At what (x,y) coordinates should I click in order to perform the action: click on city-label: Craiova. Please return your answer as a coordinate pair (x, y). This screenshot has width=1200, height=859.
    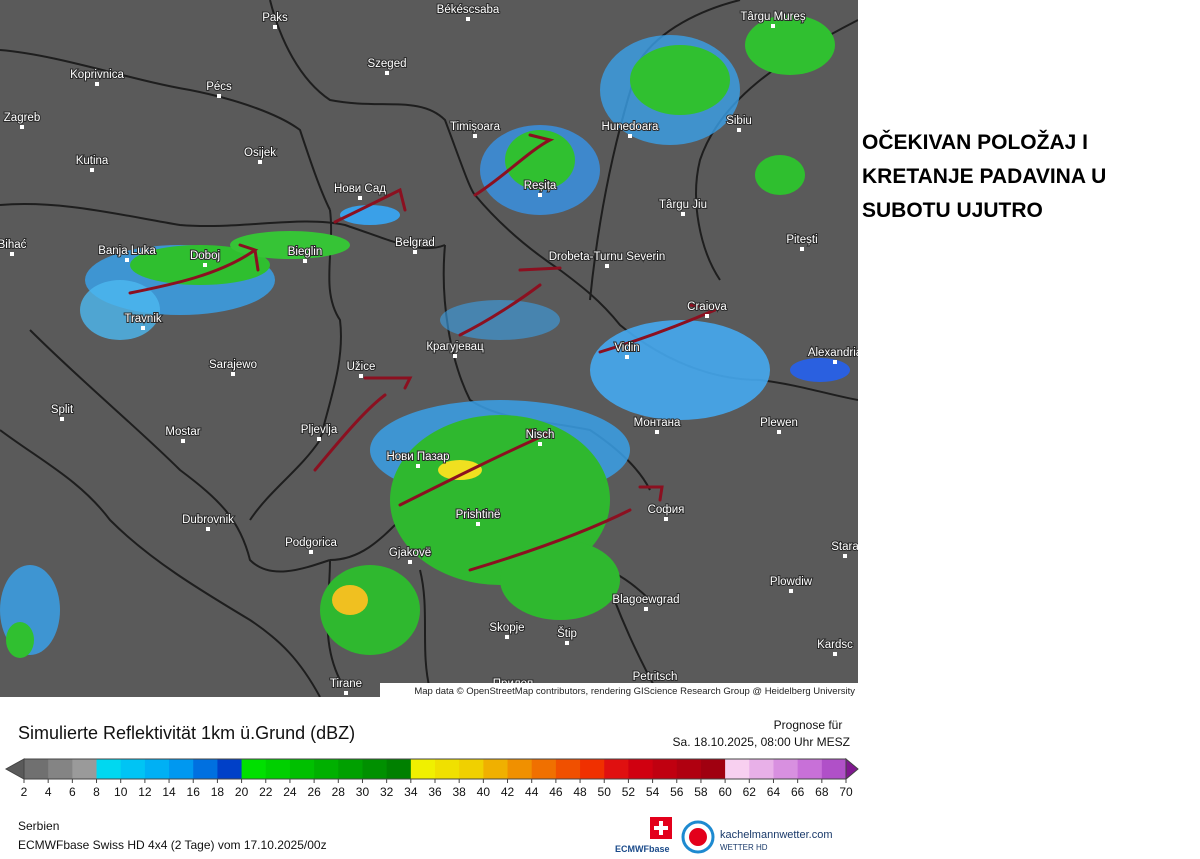
    Looking at the image, I should click on (707, 307).